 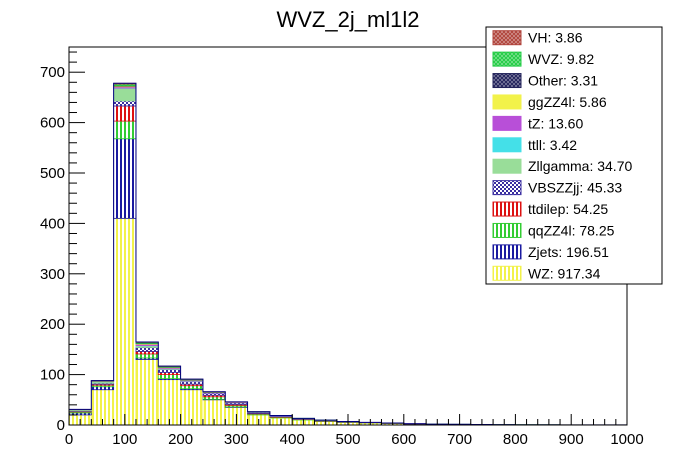 I want to click on x-tick-label: 900, so click(x=571, y=439).